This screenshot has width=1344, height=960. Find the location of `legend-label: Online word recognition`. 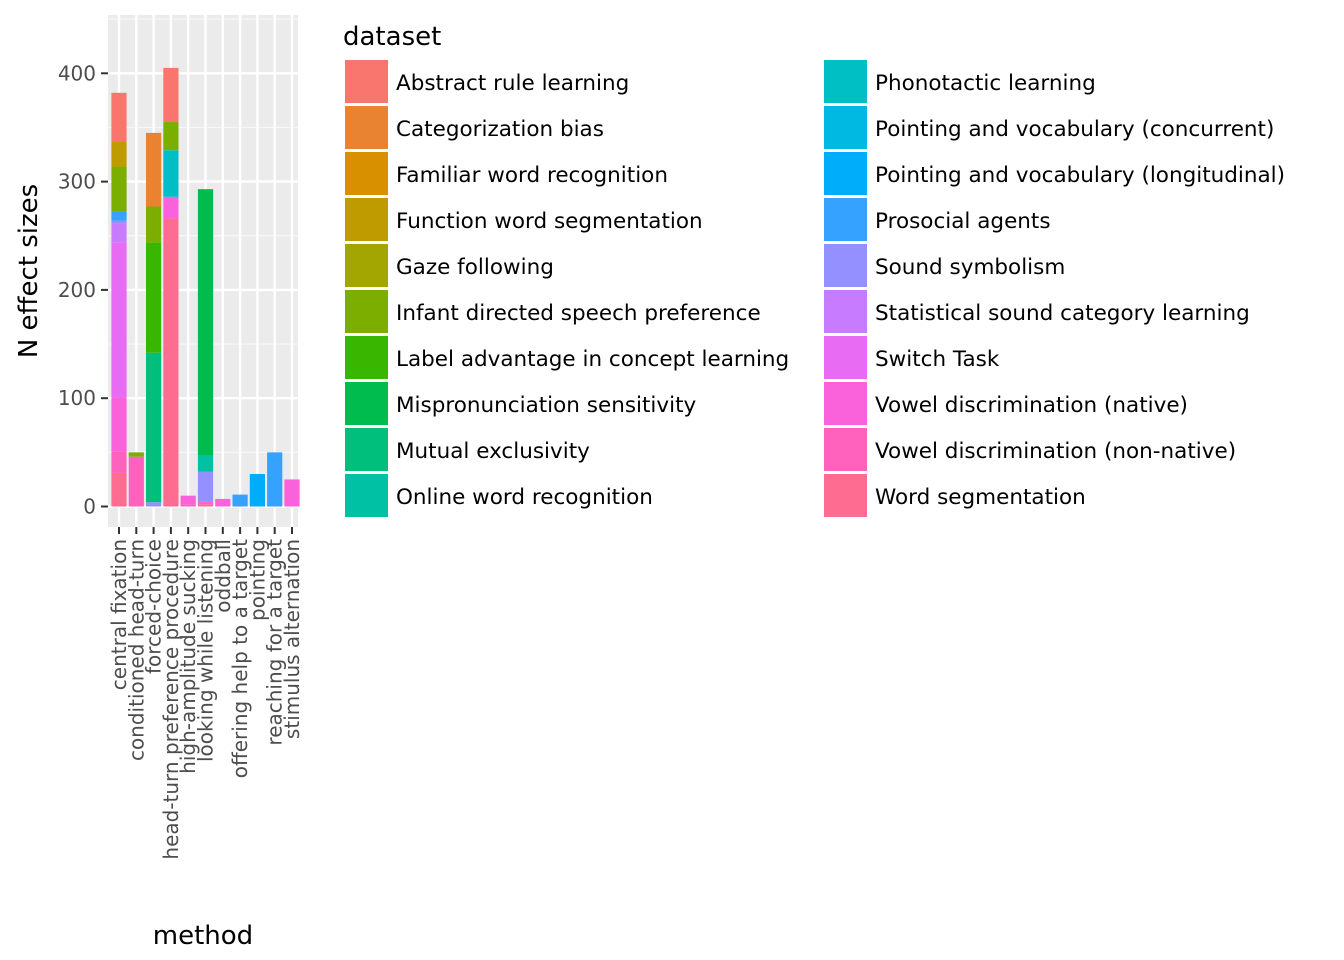

legend-label: Online word recognition is located at coordinates (524, 497).